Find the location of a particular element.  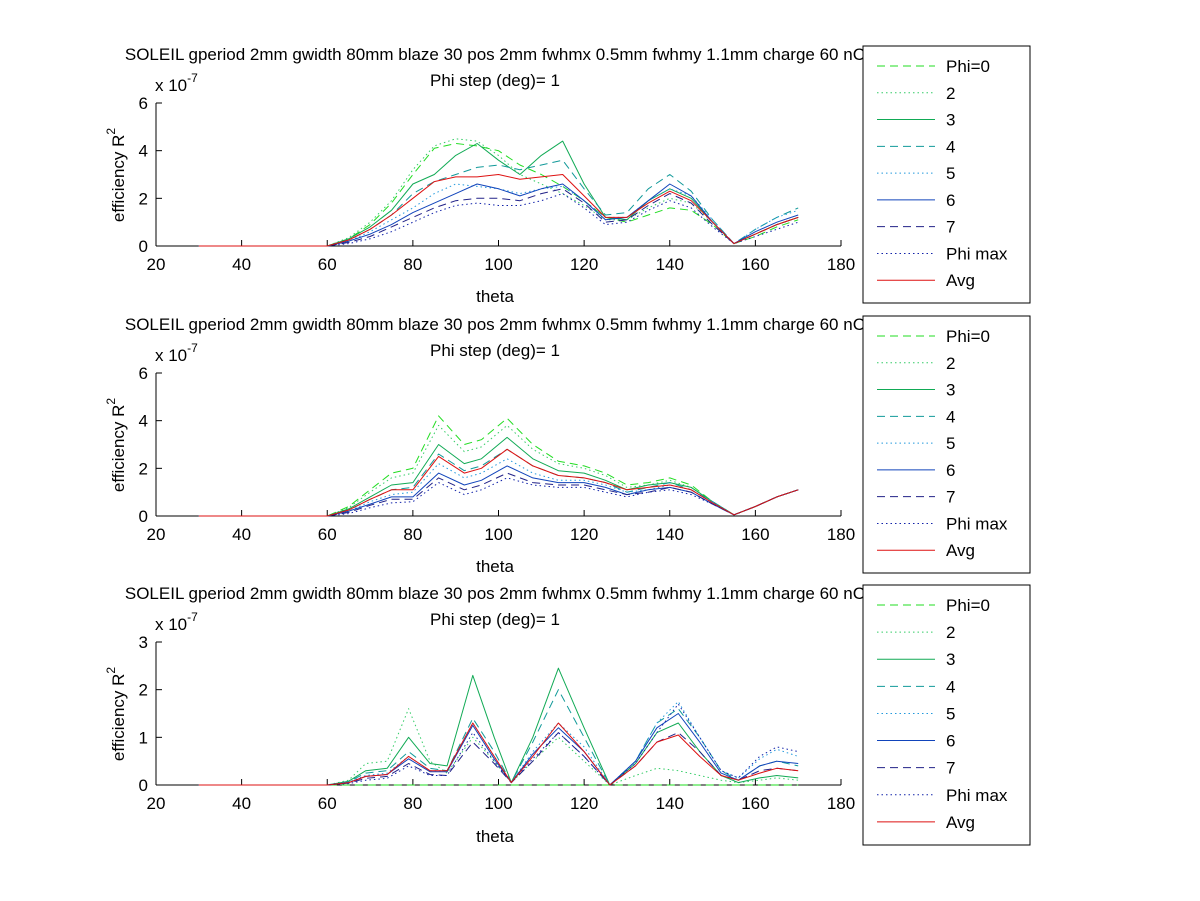

y-tick-label: 3 is located at coordinates (143, 642).